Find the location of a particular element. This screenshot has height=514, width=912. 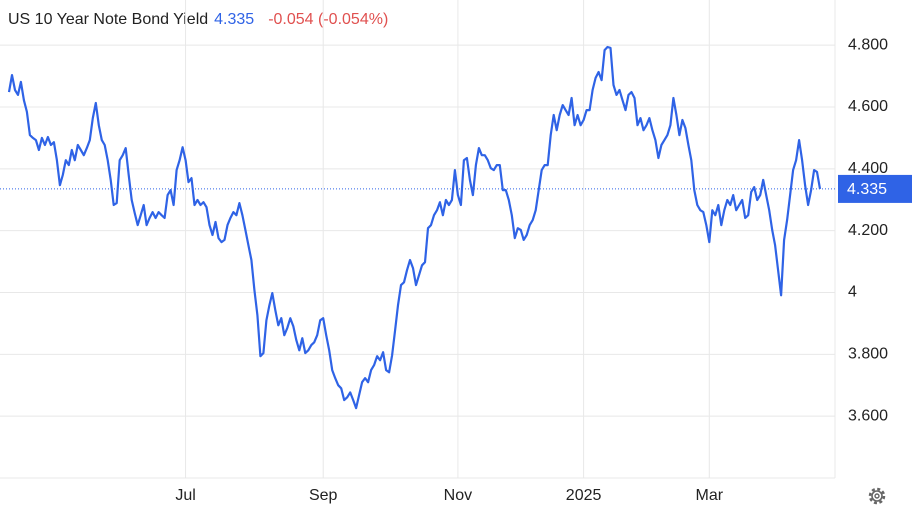

gear-body is located at coordinates (877, 496).